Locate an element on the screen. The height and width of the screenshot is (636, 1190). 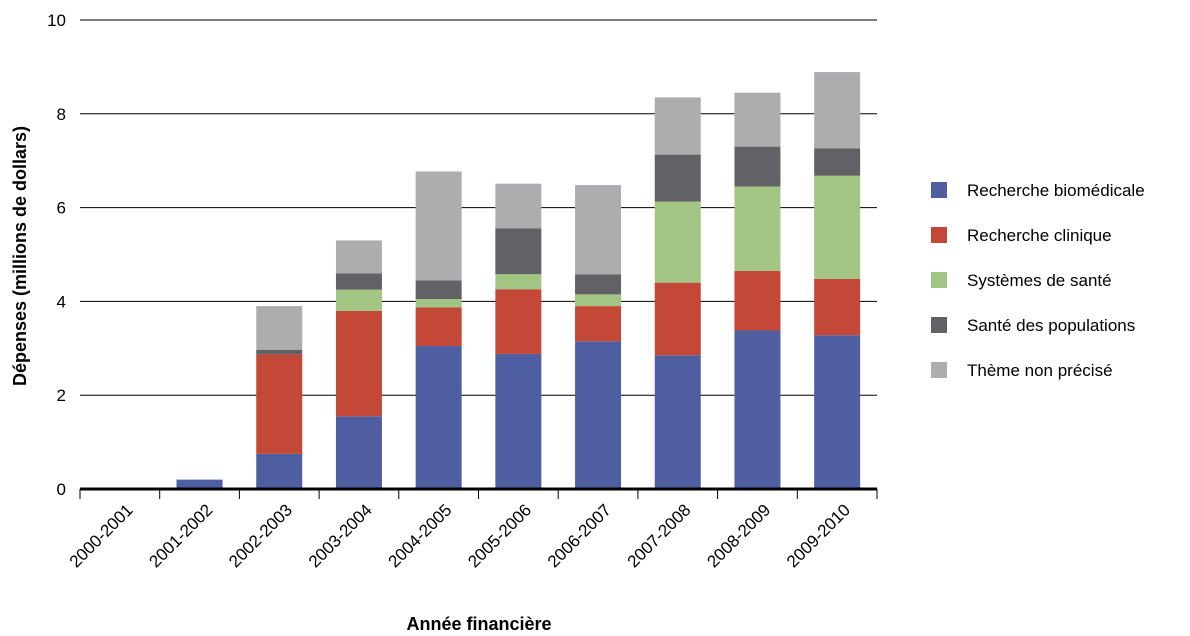
legend-label: Santé des populations is located at coordinates (1051, 325).